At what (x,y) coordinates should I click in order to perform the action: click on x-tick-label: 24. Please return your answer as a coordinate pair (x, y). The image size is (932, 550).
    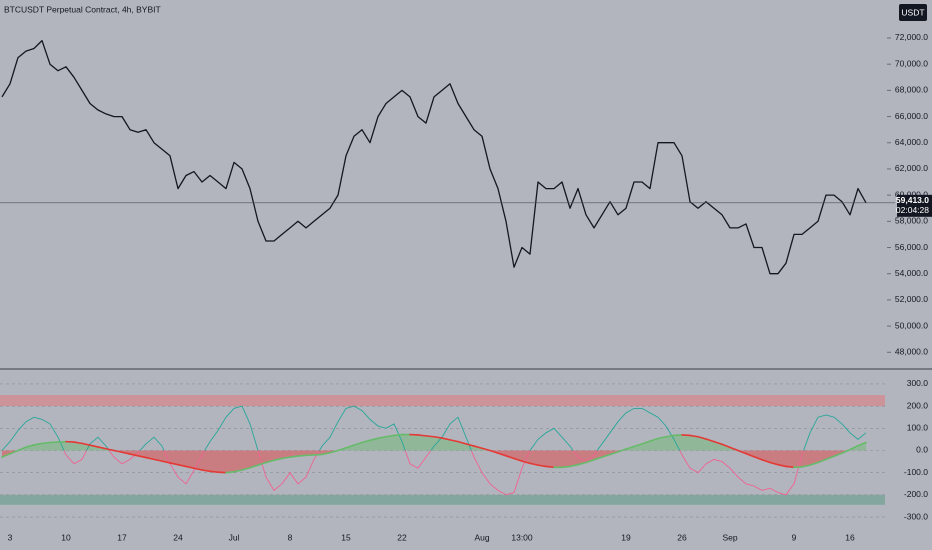
    Looking at the image, I should click on (178, 537).